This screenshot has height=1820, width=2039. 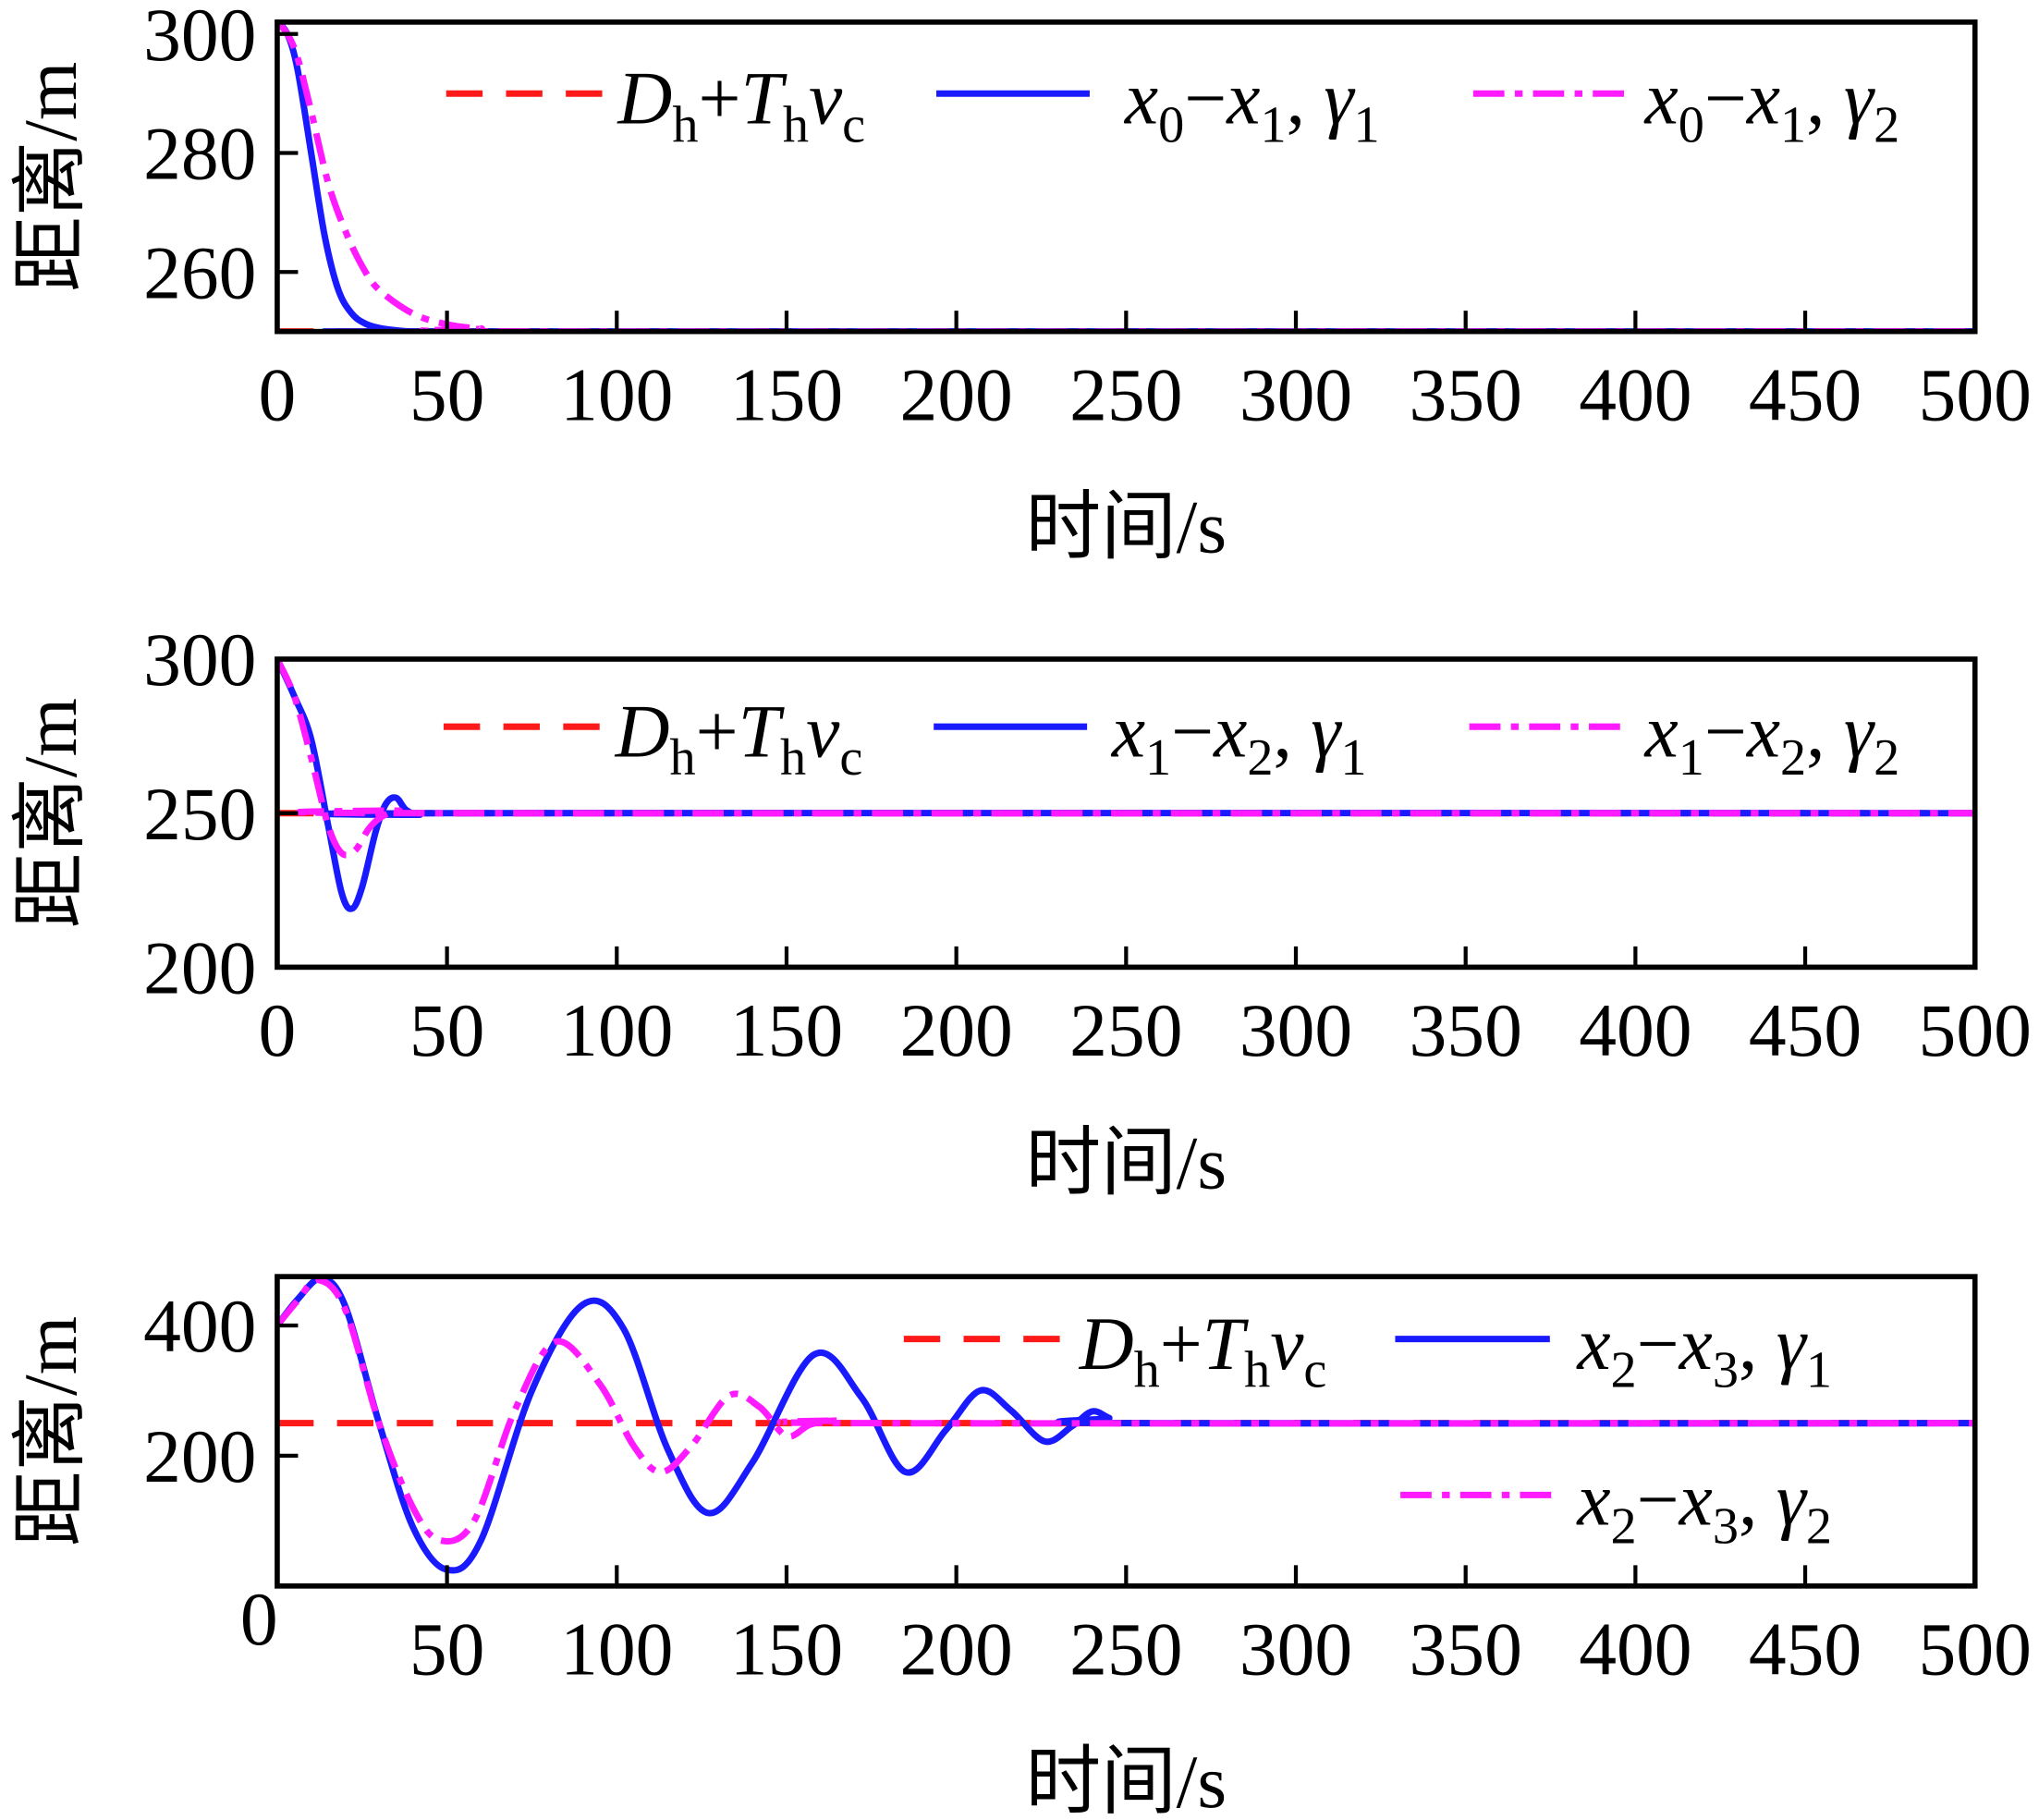 What do you see at coordinates (199, 814) in the screenshot?
I see `y-tick-label: 250` at bounding box center [199, 814].